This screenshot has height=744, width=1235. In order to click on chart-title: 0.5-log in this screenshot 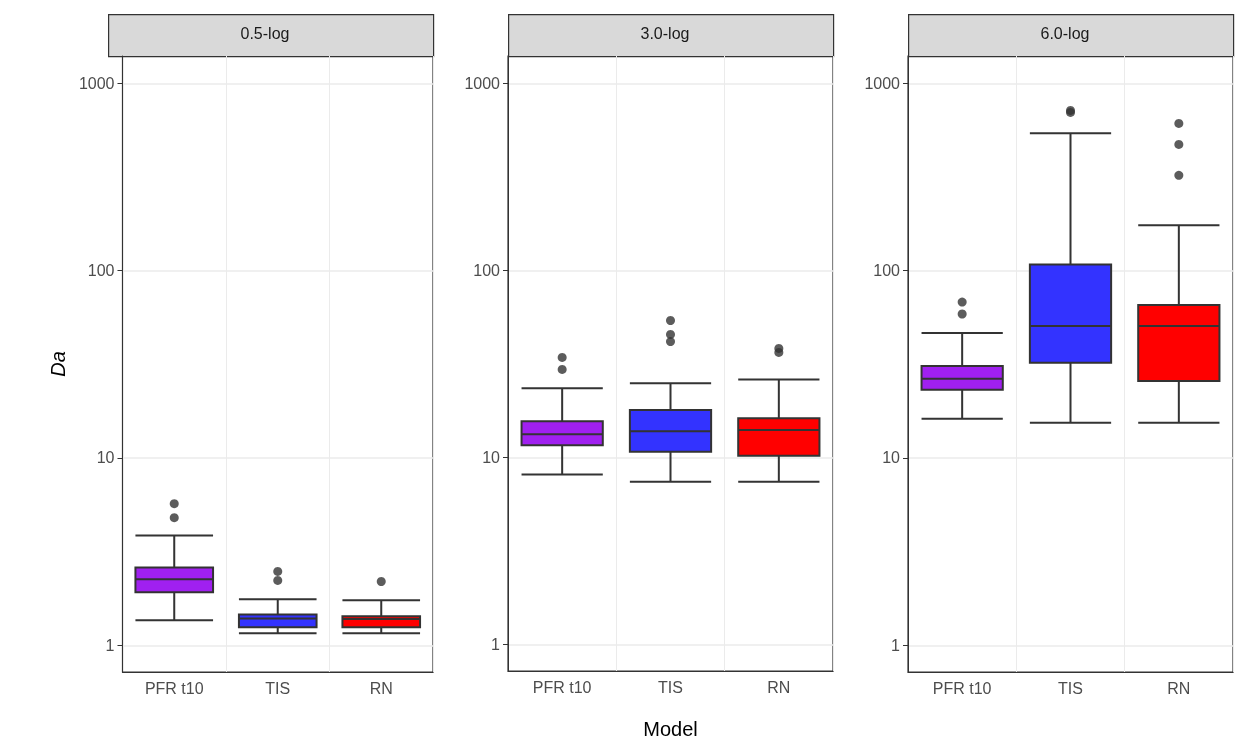, I will do `click(265, 33)`.